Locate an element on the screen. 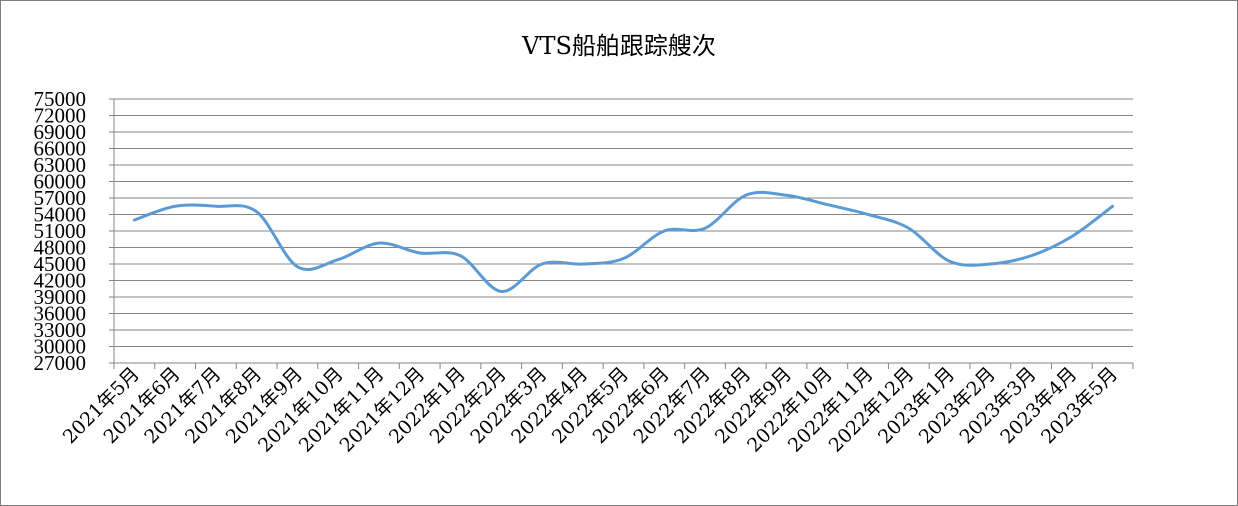  y-tick-label: 60000 is located at coordinates (60, 182).